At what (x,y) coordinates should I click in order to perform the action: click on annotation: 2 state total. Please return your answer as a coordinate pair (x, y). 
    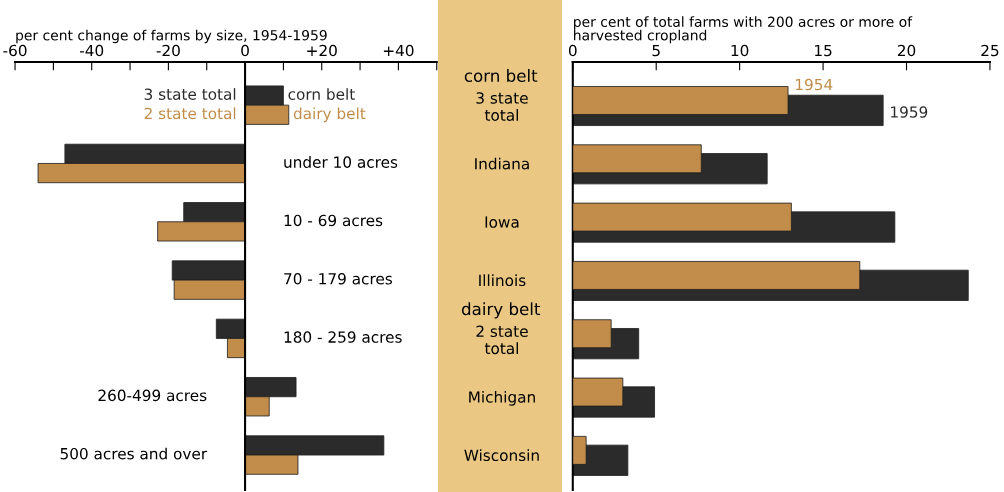
    Looking at the image, I should click on (190, 113).